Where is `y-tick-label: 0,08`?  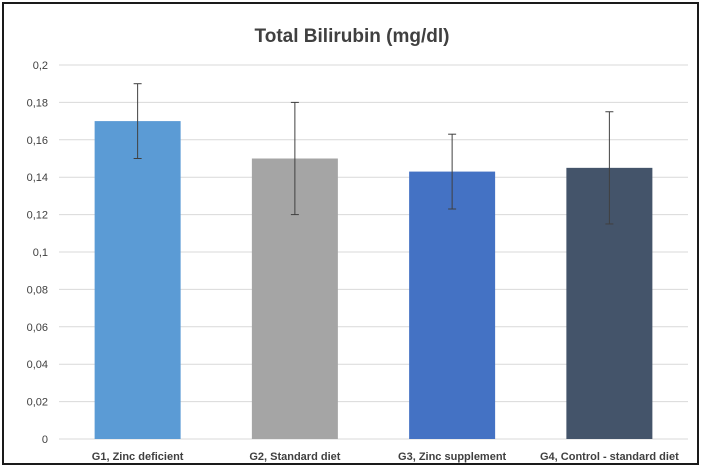
y-tick-label: 0,08 is located at coordinates (37, 290).